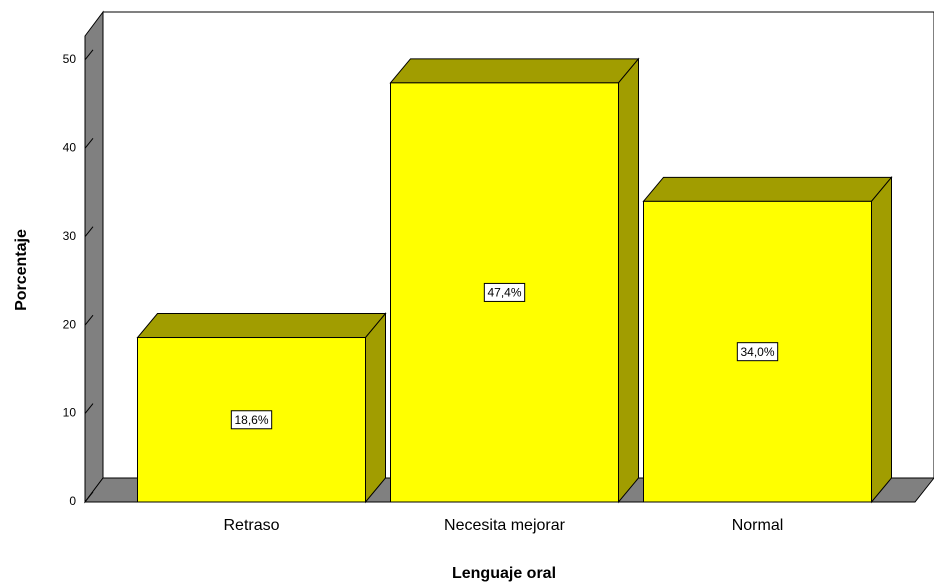  I want to click on y-axis-title: Porcentaje, so click(21, 270).